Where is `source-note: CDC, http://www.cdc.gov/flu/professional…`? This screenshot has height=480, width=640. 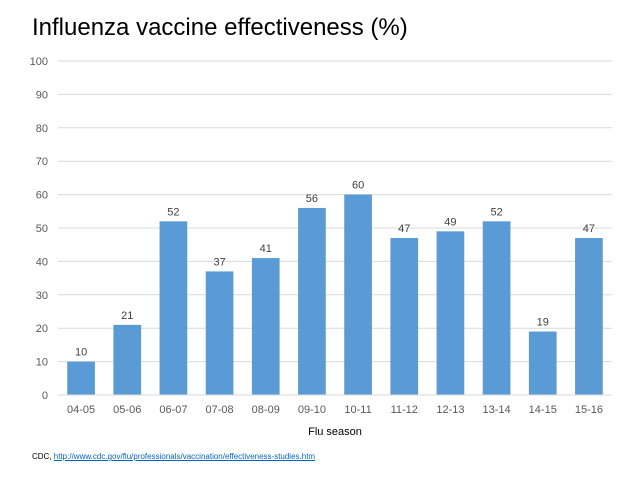
source-note: CDC, http://www.cdc.gov/flu/professional… is located at coordinates (173, 456).